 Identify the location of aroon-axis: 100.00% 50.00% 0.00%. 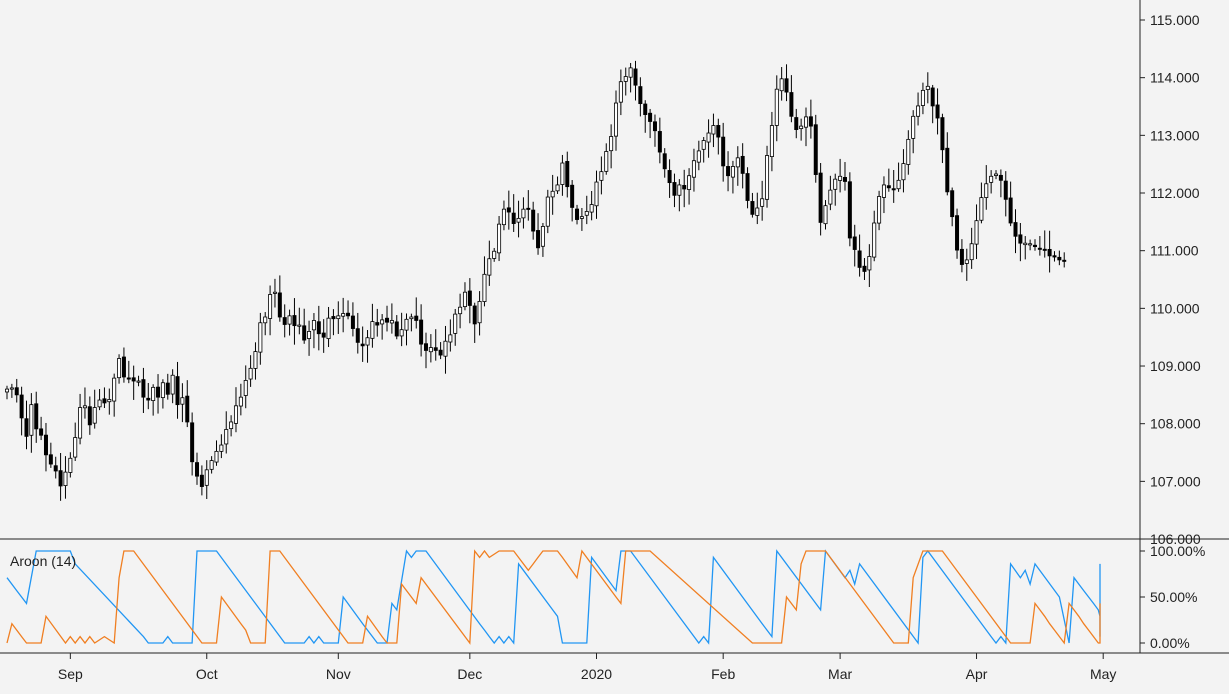
(1172, 597).